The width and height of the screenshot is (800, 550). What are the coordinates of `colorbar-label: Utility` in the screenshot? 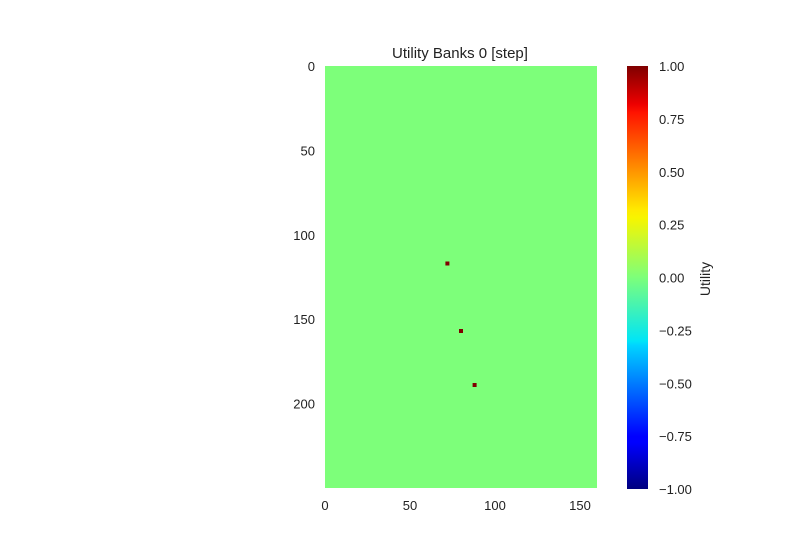 It's located at (705, 279).